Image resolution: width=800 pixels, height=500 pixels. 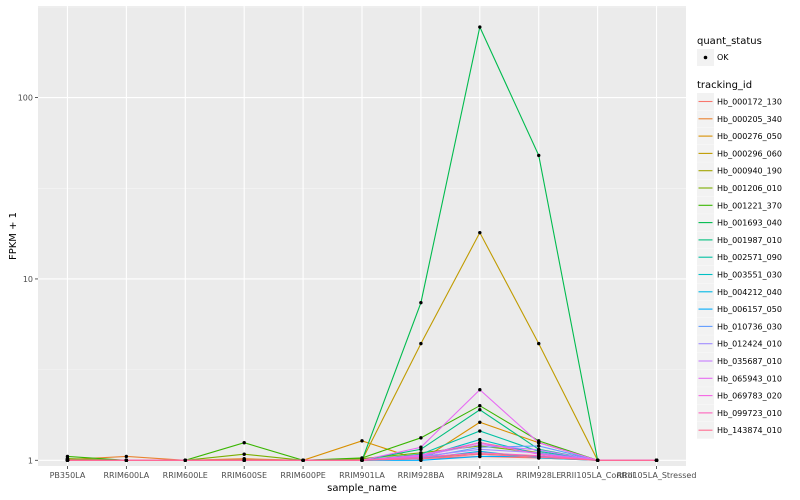 What do you see at coordinates (25, 98) in the screenshot?
I see `y-tick-label: 100` at bounding box center [25, 98].